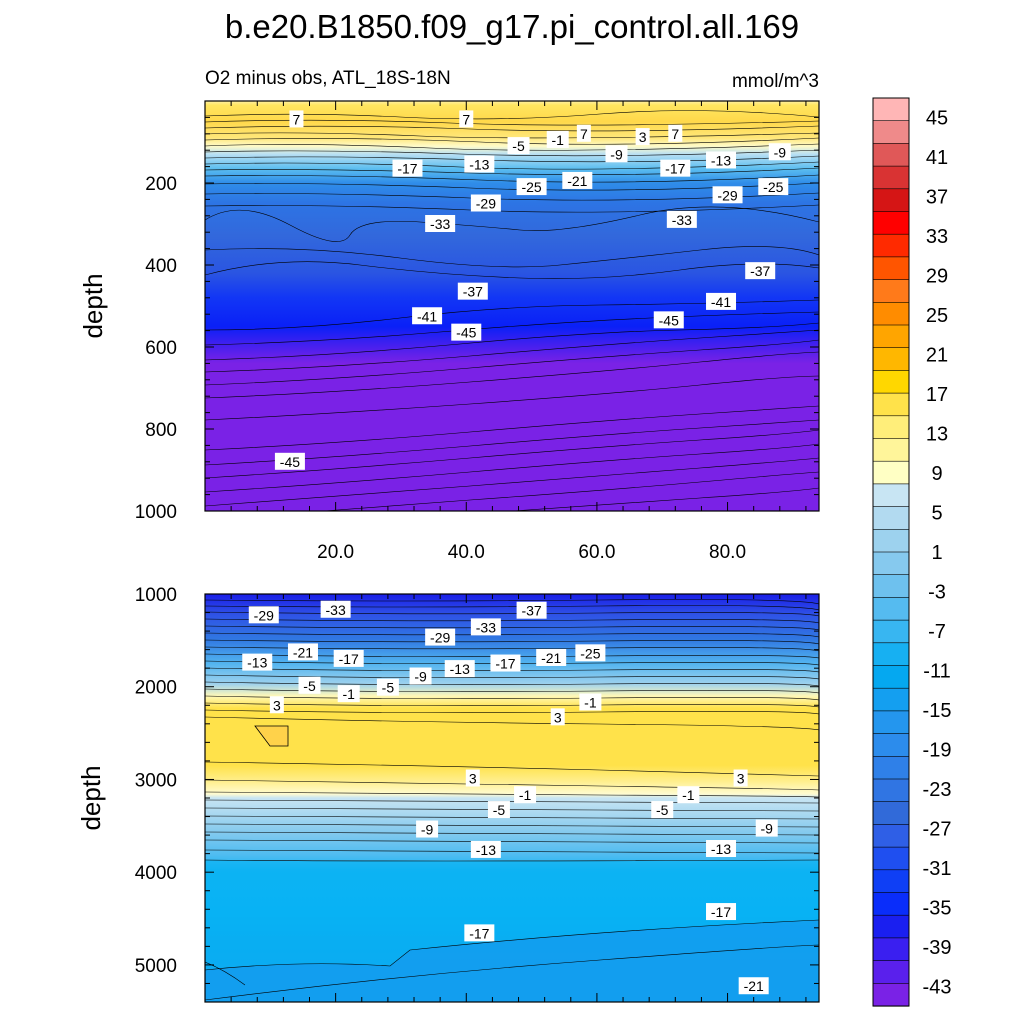 This screenshot has height=1024, width=1024. Describe the element at coordinates (512, 26) in the screenshot. I see `figure-title: b.e20.B1850.f09_g17.pi_control.all.169` at that location.